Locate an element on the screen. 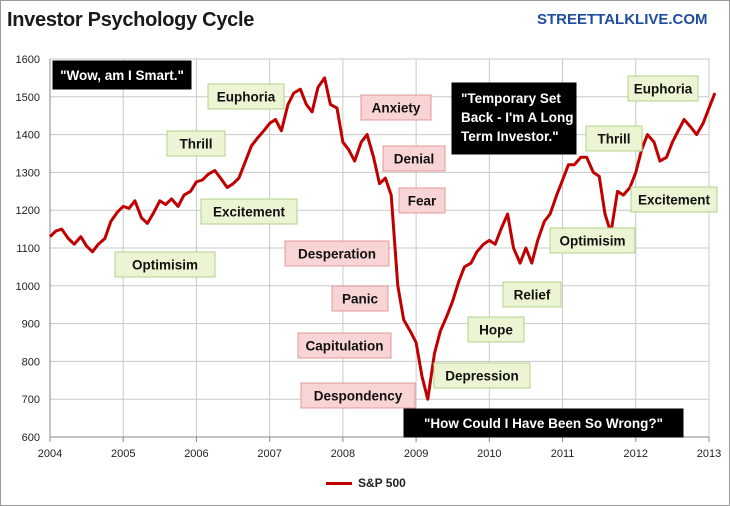 This screenshot has height=506, width=730. y-tick-label: 700 is located at coordinates (31, 400).